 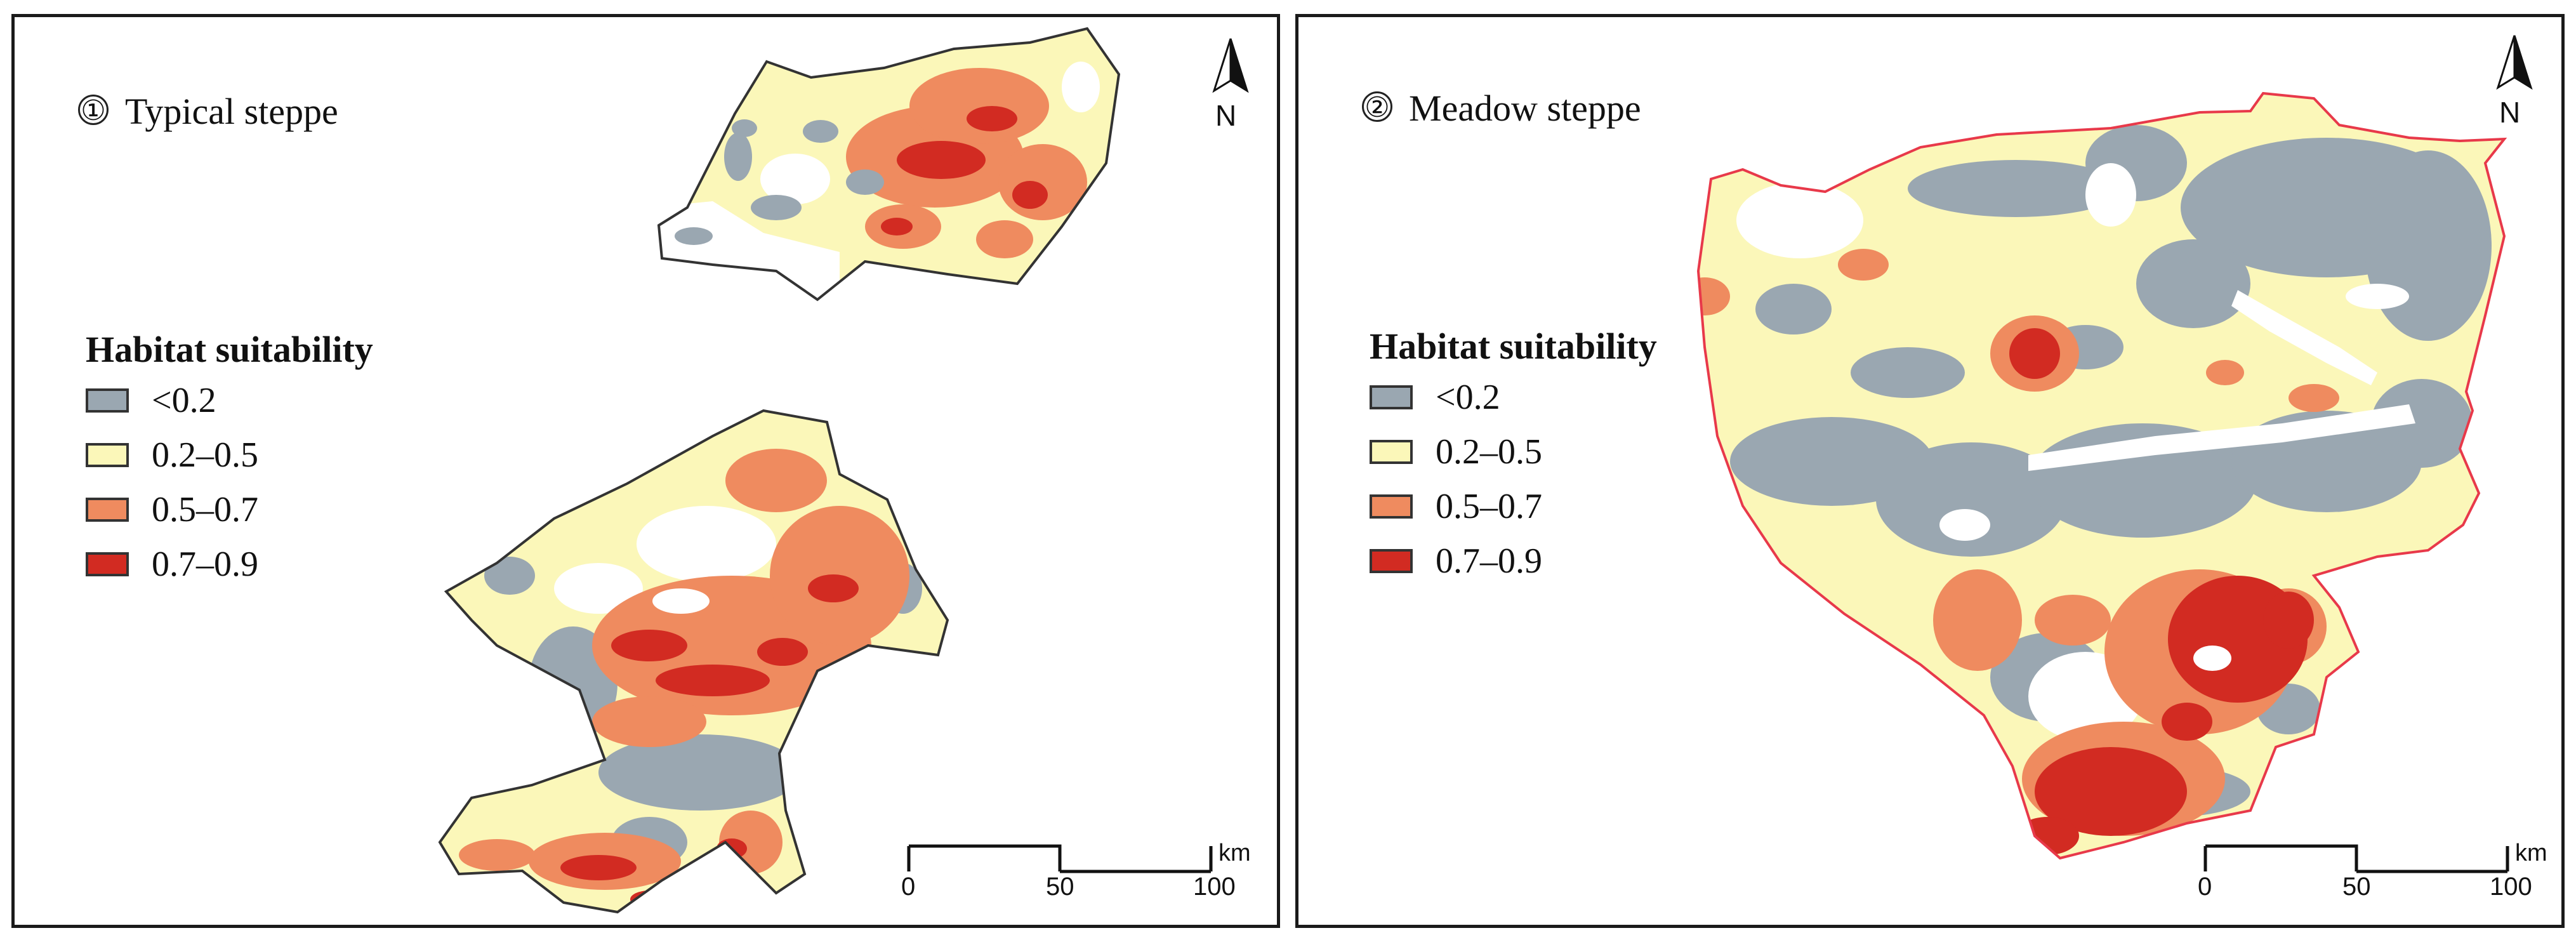 I want to click on panel-title-text: Typical steppe, so click(x=232, y=111).